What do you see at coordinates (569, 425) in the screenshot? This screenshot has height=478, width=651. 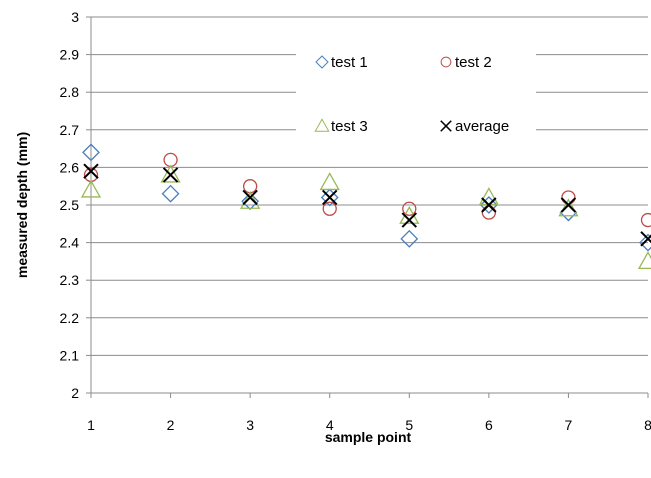 I see `x-tick-label: 7` at bounding box center [569, 425].